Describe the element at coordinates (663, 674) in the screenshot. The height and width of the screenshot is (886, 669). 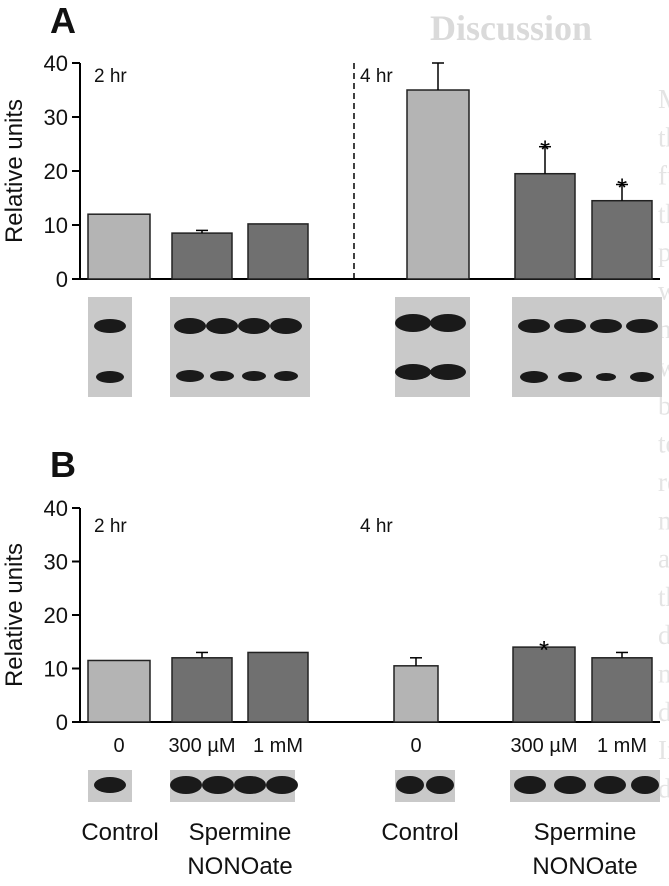
I see `bg-text-line: mediated by ·NO or NO donors, while` at that location.